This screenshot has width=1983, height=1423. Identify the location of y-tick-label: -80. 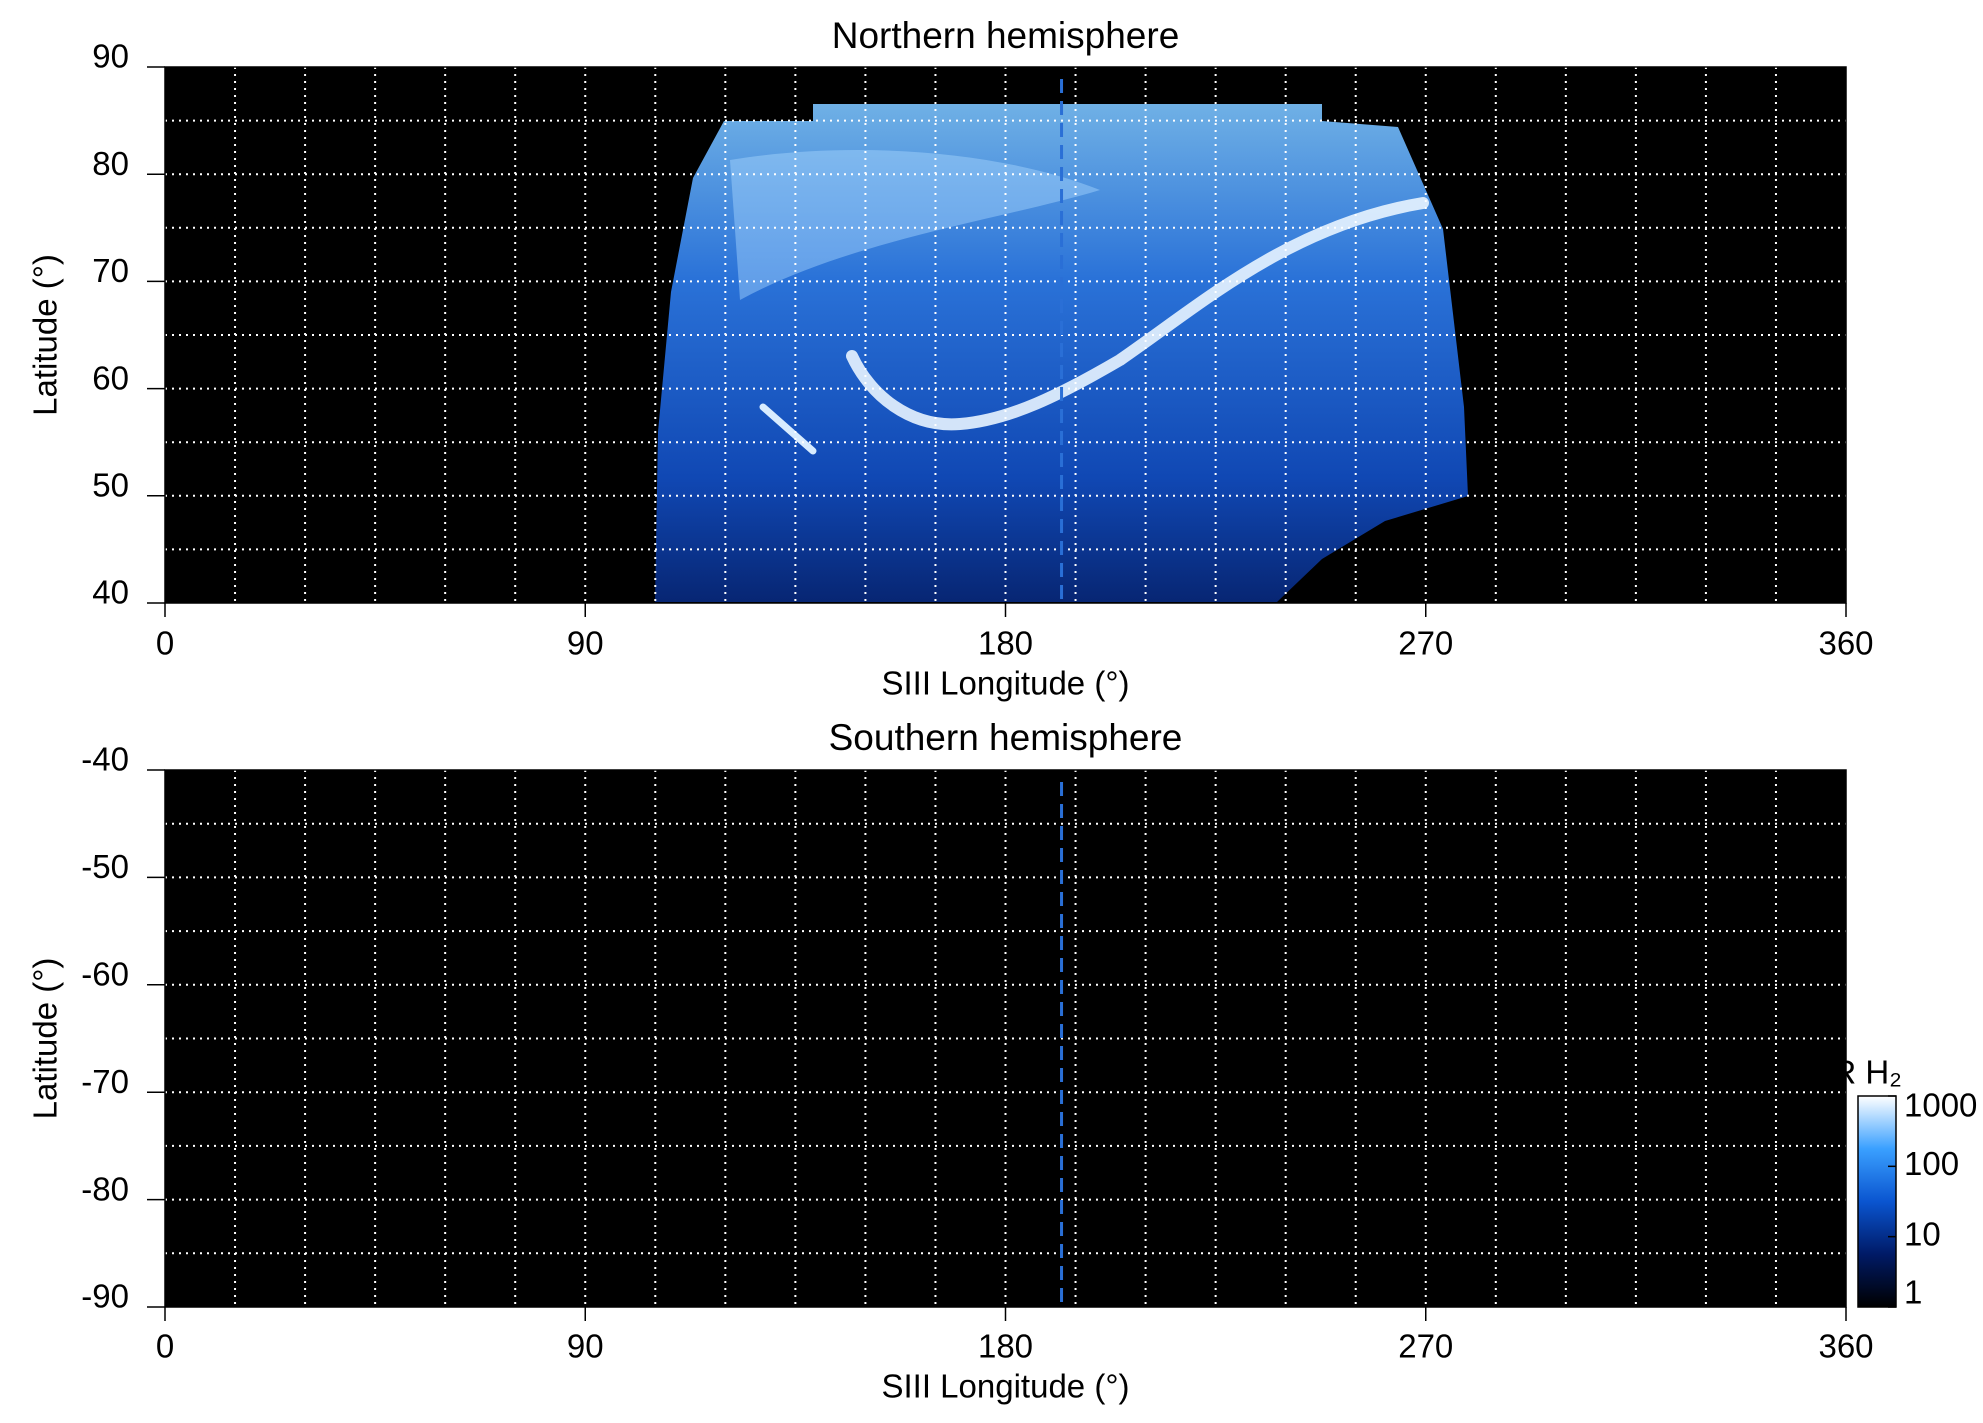
(105, 1188).